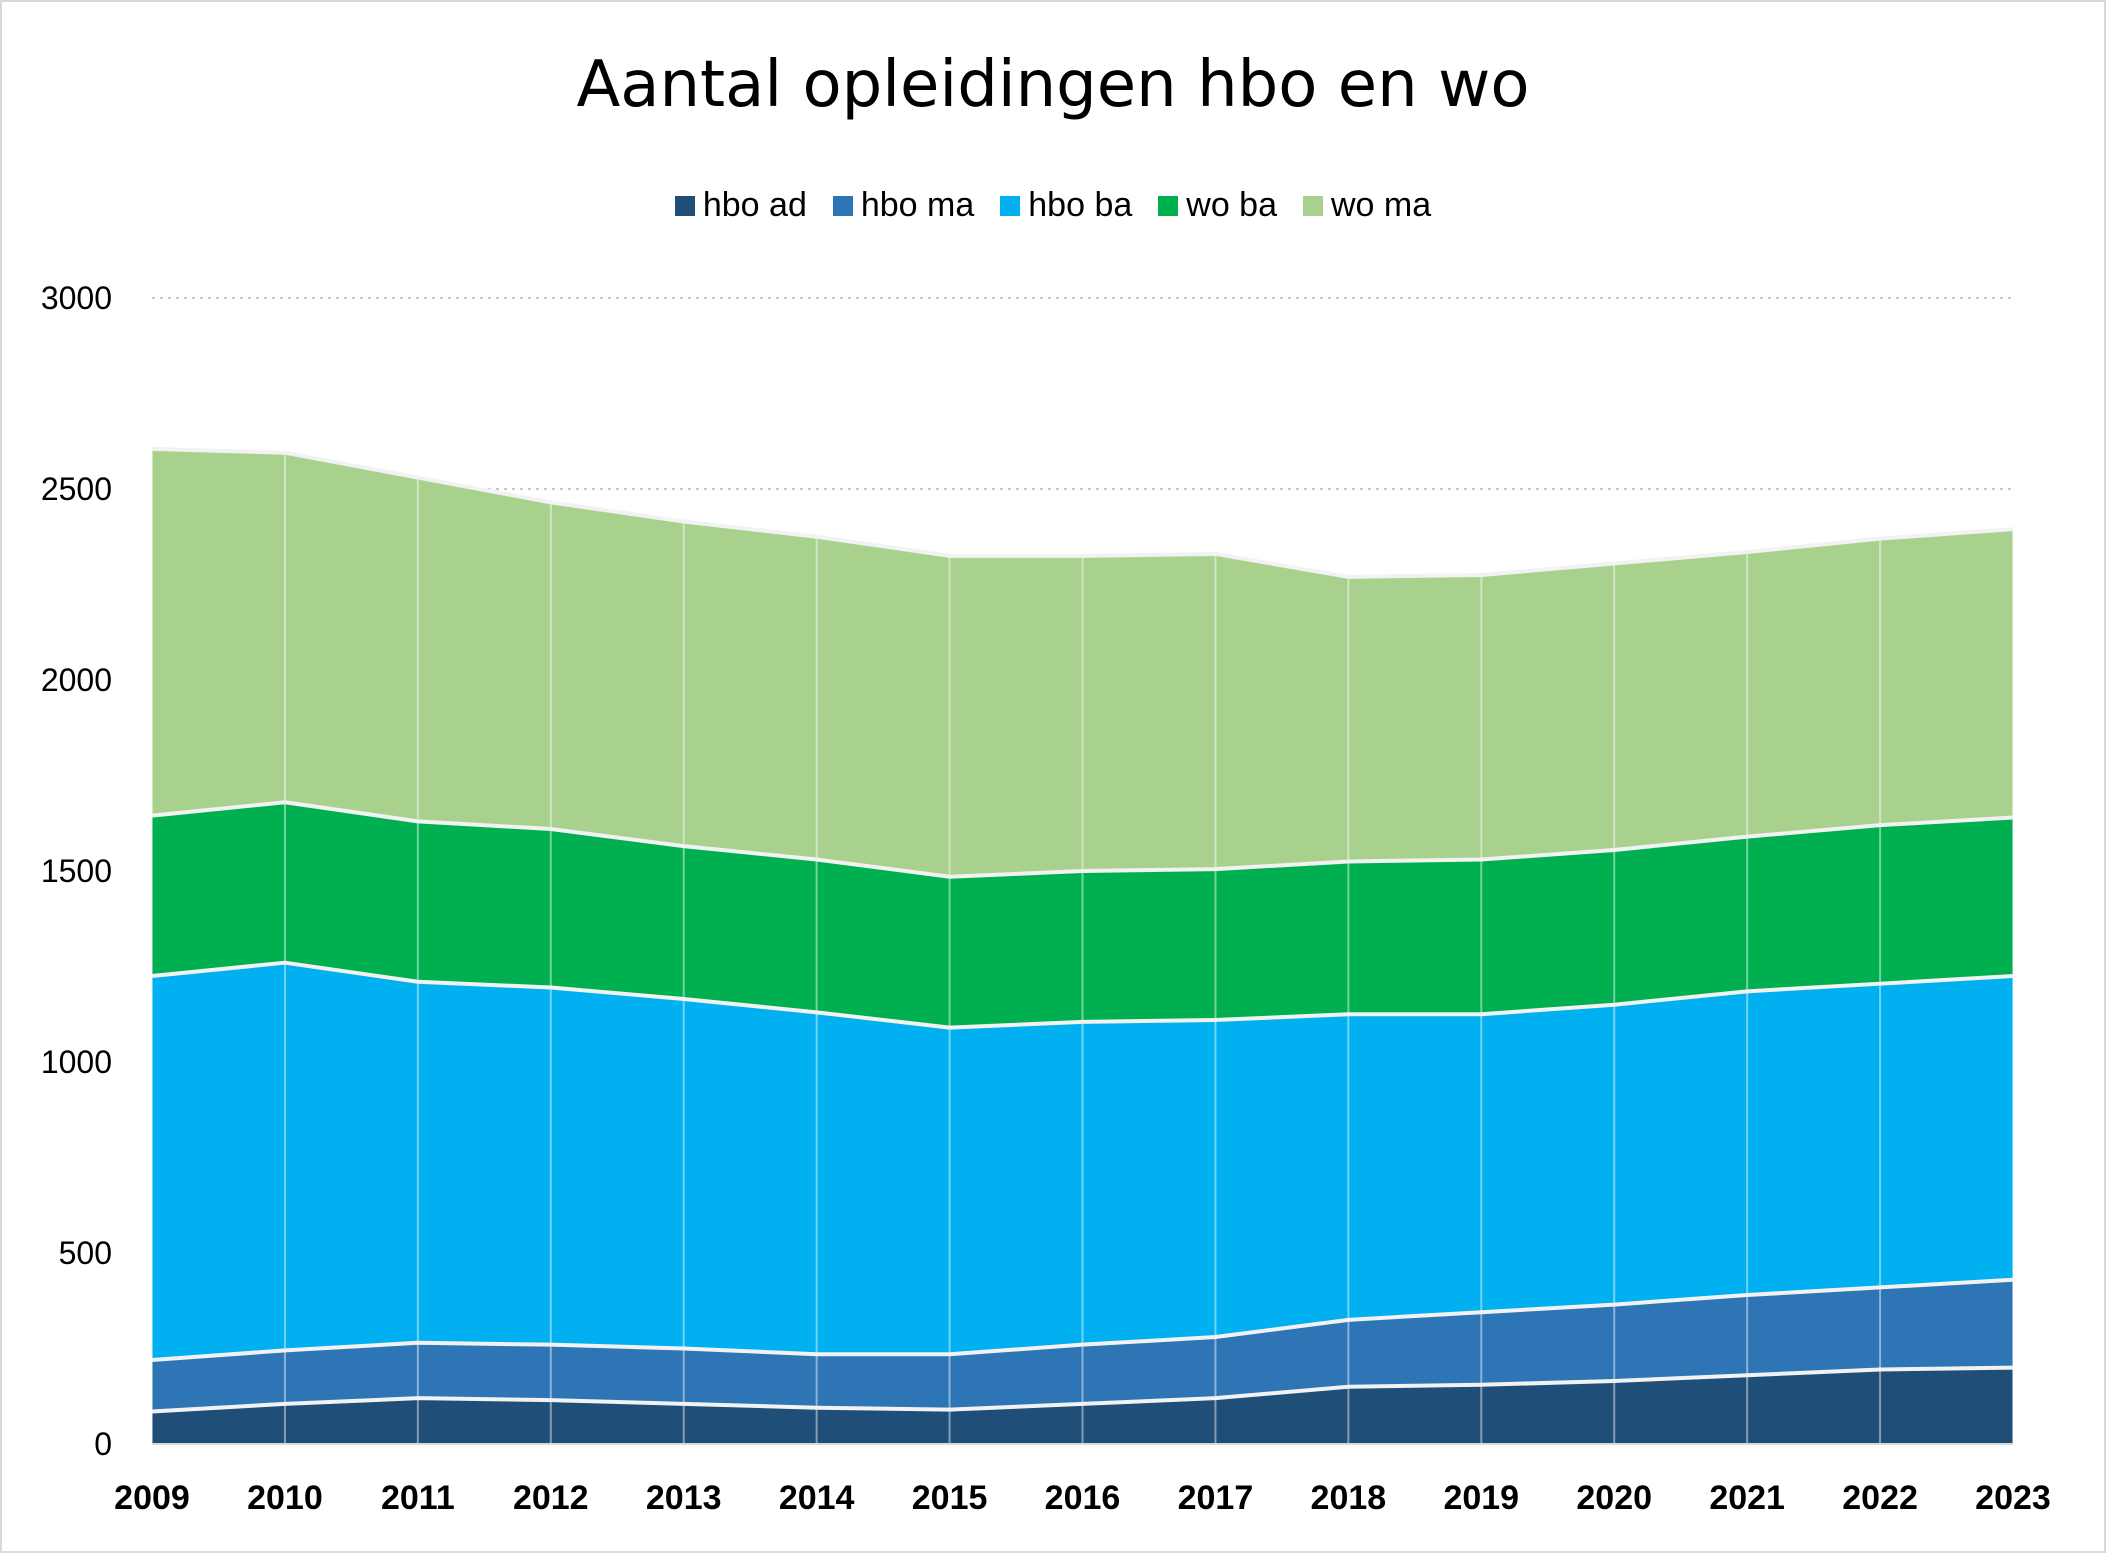 The height and width of the screenshot is (1553, 2106). I want to click on x-tick-label: 2012, so click(551, 1498).